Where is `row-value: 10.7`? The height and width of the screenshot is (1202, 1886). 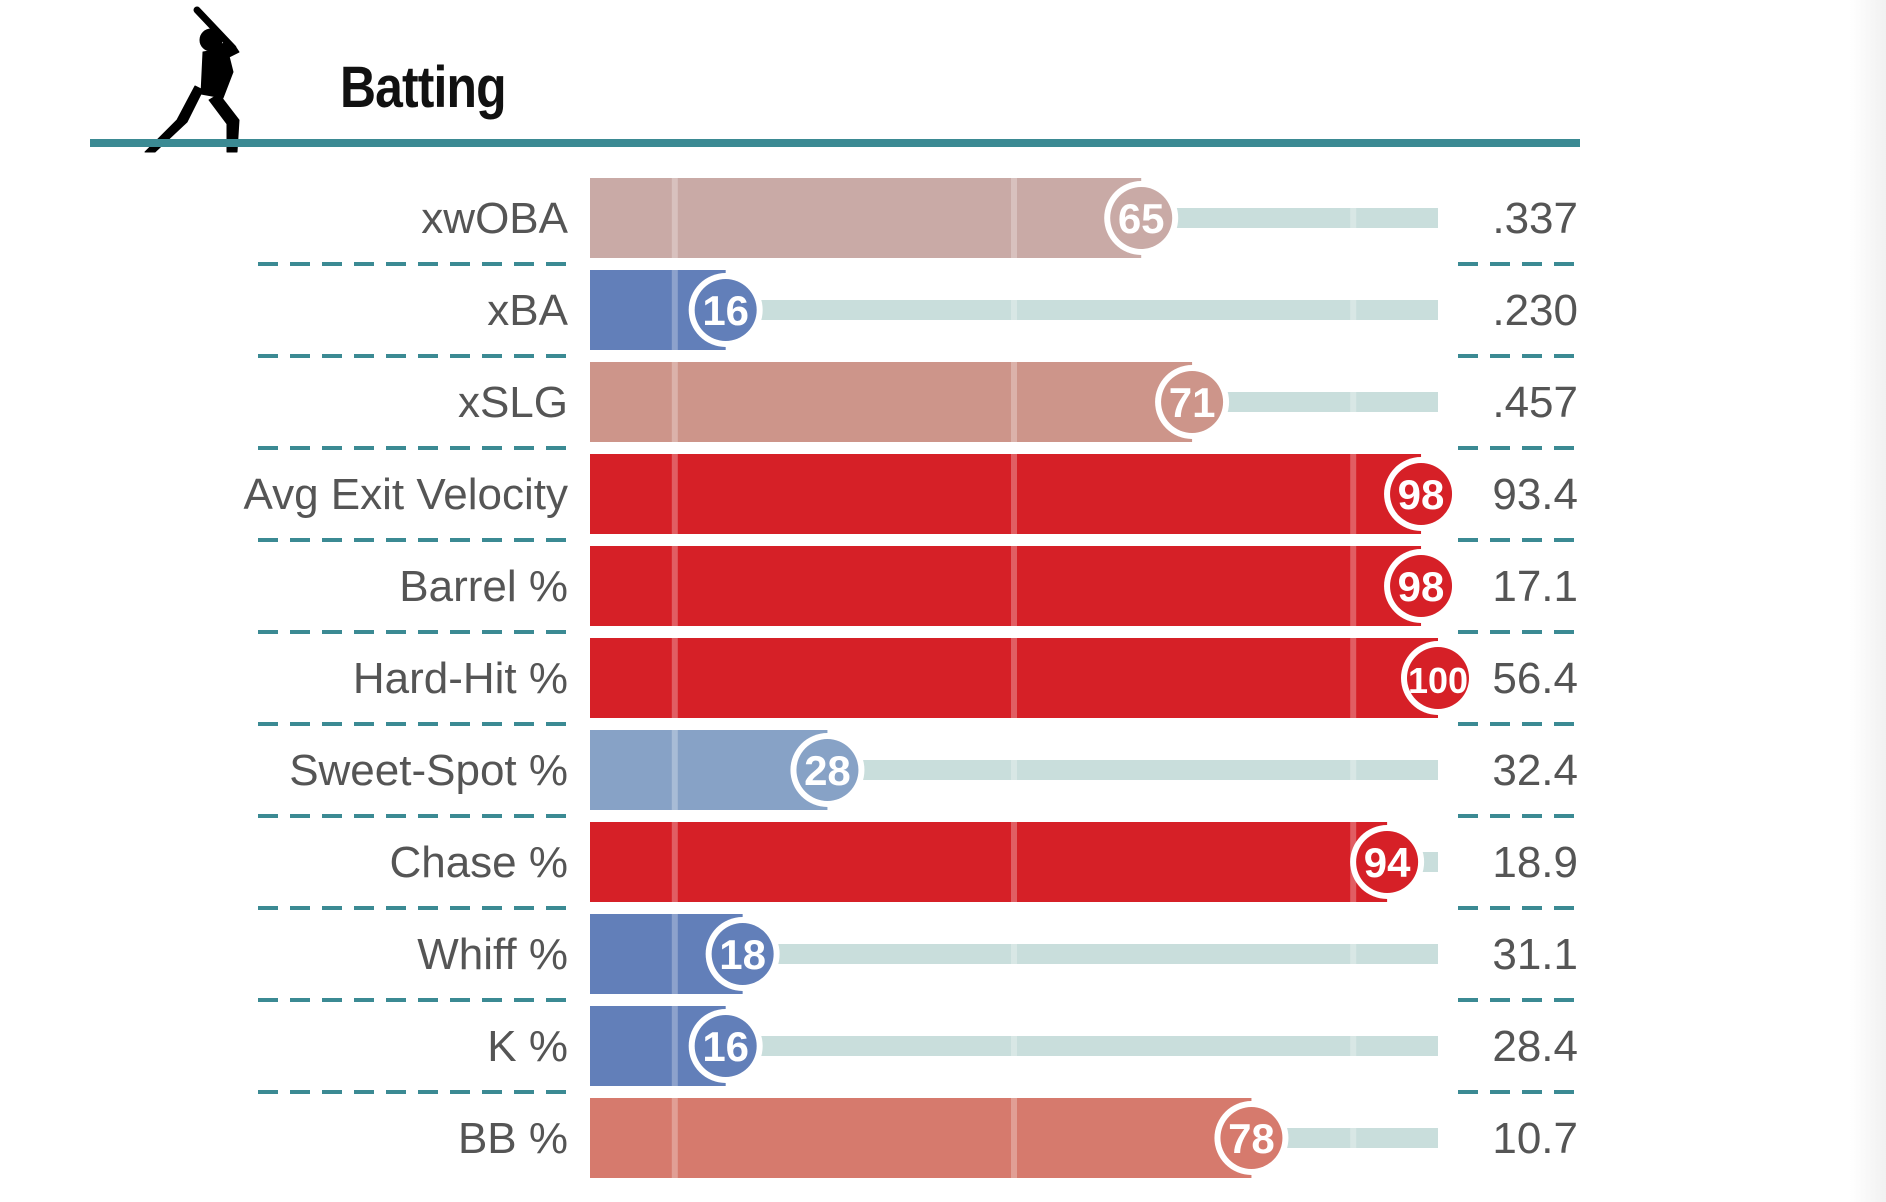 row-value: 10.7 is located at coordinates (1535, 1138).